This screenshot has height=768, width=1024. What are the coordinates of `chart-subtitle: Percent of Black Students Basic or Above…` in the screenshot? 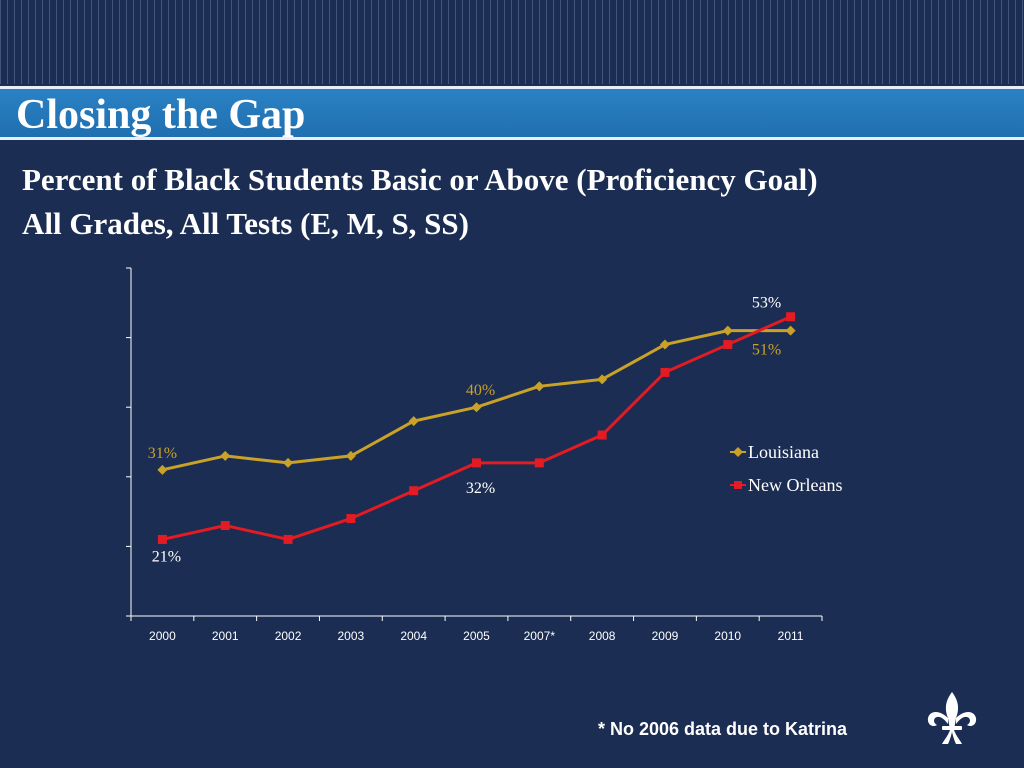 It's located at (512, 202).